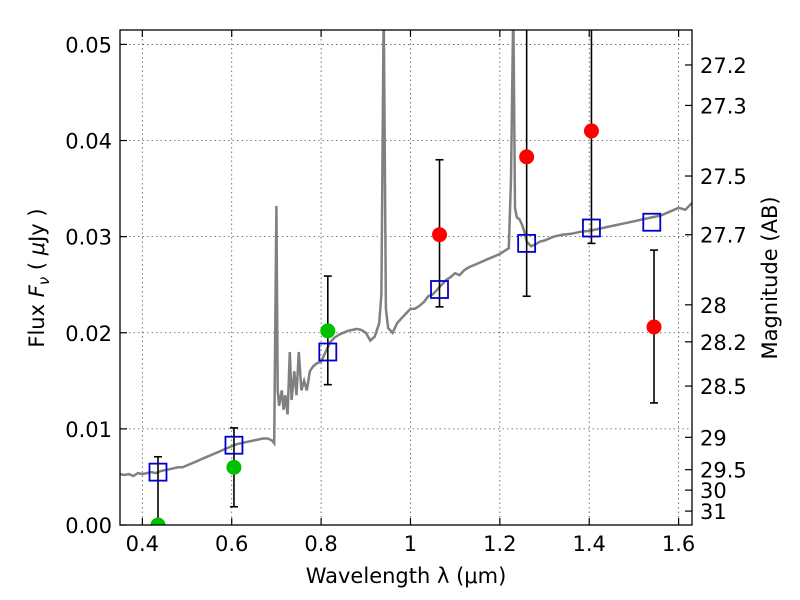 The width and height of the screenshot is (800, 600). What do you see at coordinates (88, 238) in the screenshot?
I see `y-tick-label: 0.03` at bounding box center [88, 238].